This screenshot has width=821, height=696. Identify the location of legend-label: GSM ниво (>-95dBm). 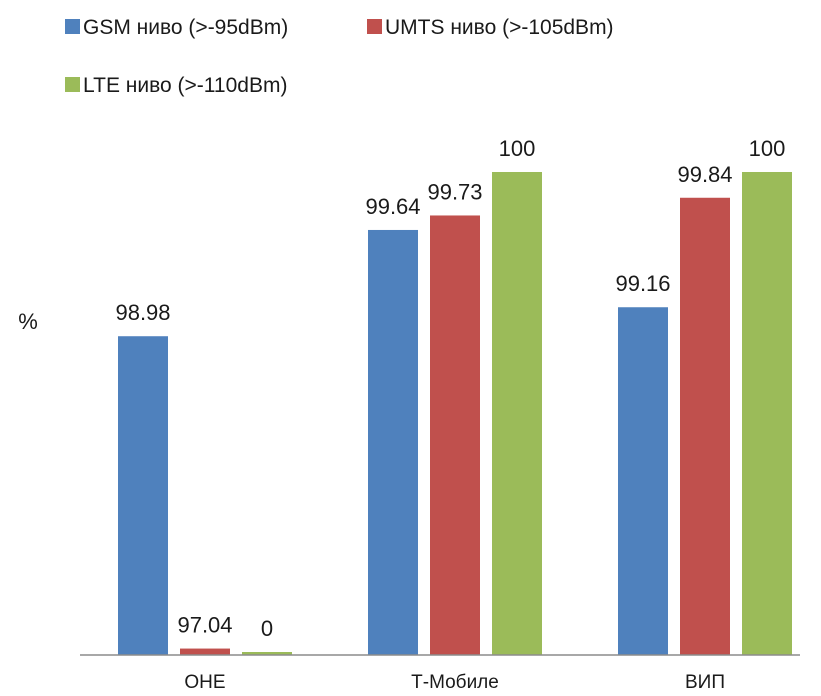
(185, 27).